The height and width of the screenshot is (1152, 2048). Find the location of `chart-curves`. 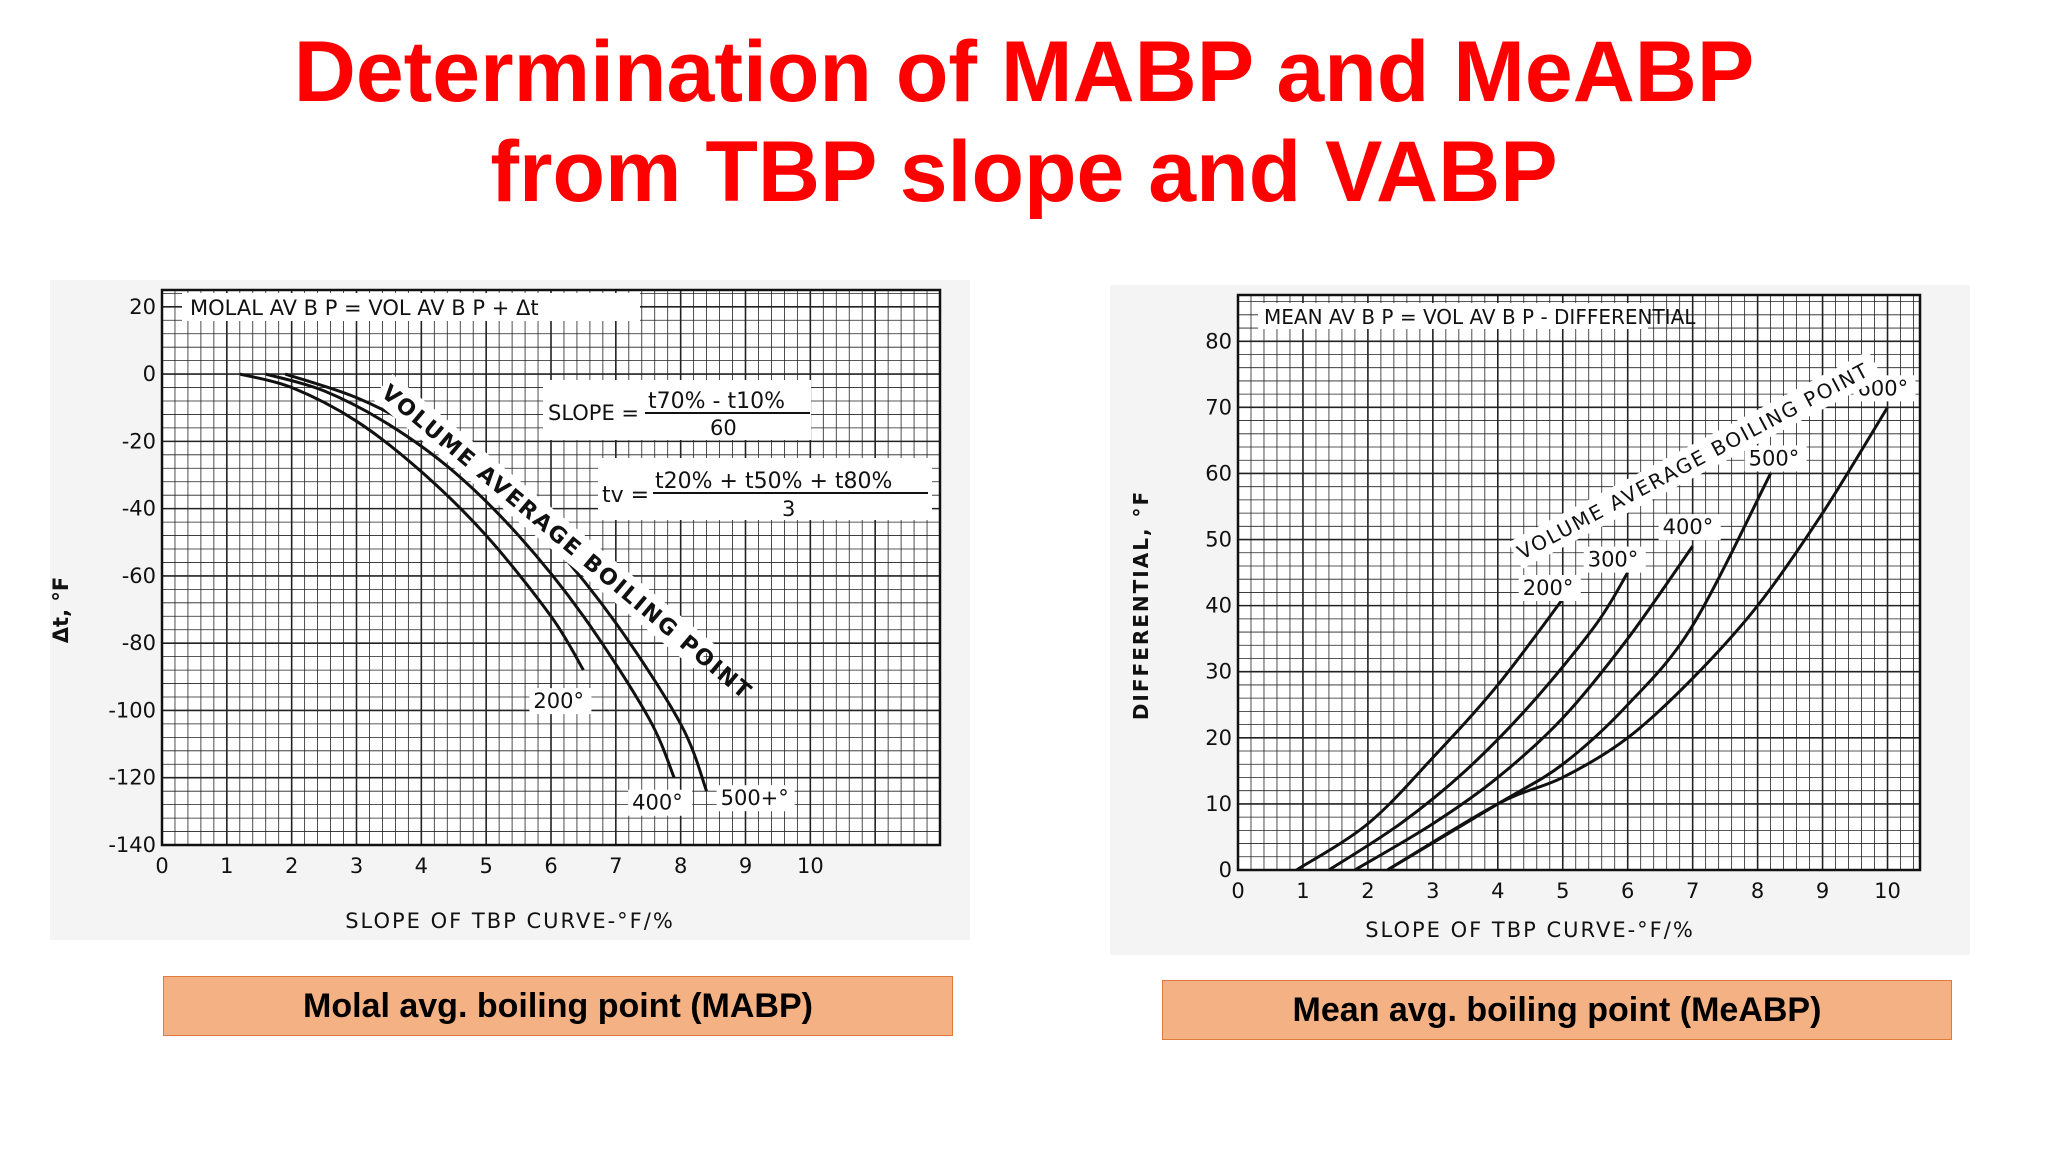

chart-curves is located at coordinates (1592, 639).